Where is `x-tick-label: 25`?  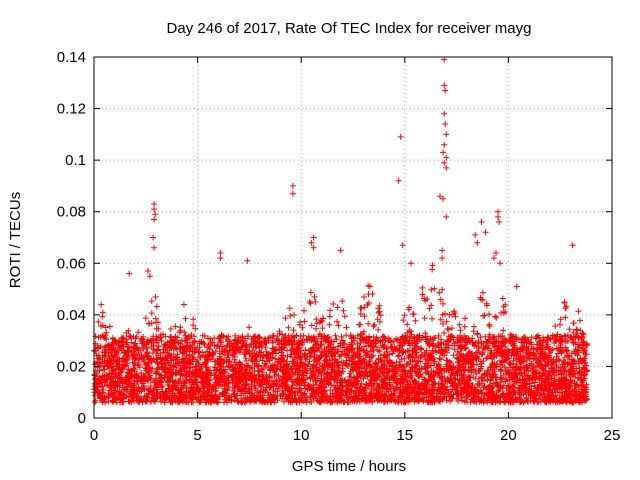
x-tick-label: 25 is located at coordinates (612, 435).